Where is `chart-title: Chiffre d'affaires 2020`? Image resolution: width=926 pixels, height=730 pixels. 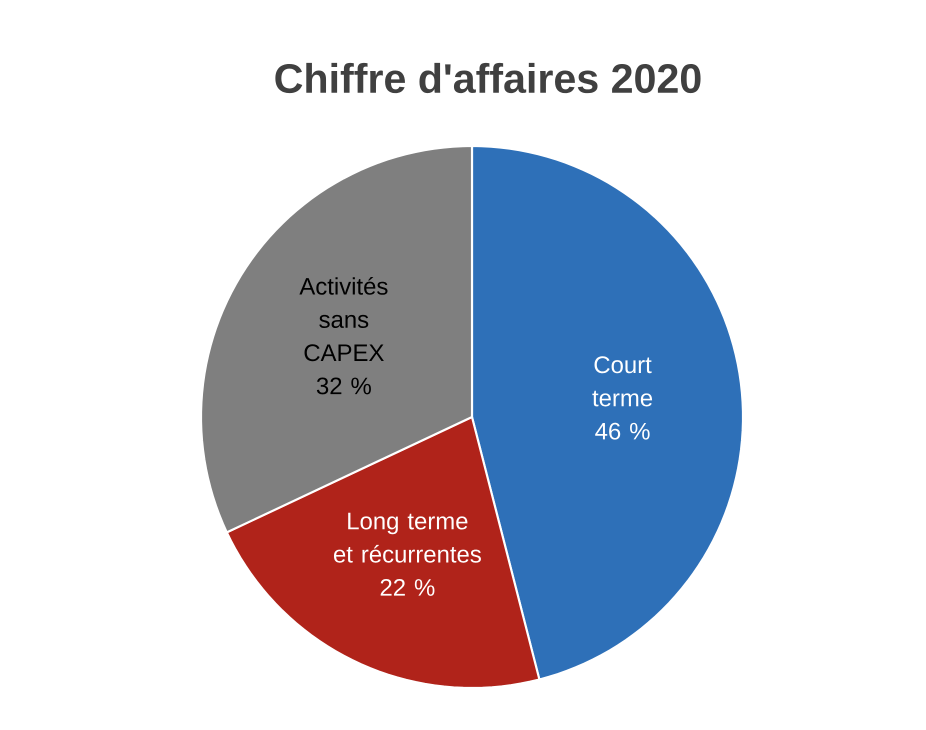 chart-title: Chiffre d'affaires 2020 is located at coordinates (488, 78).